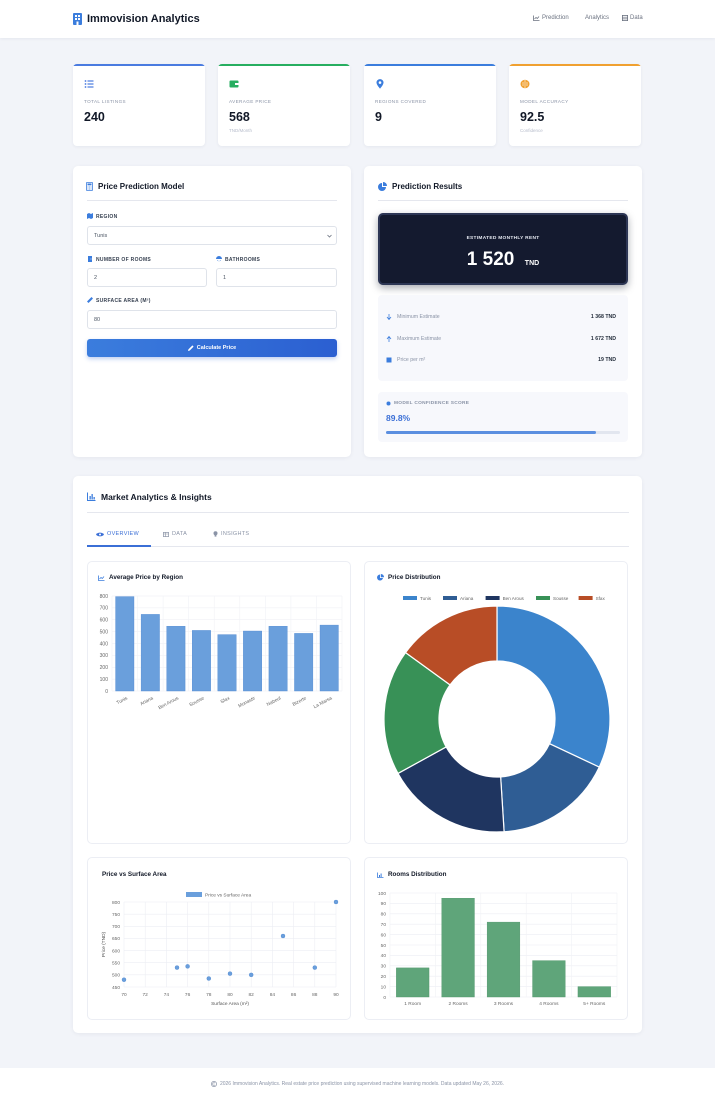  What do you see at coordinates (603, 339) in the screenshot?
I see `max-estimate-value: 1 672 TND` at bounding box center [603, 339].